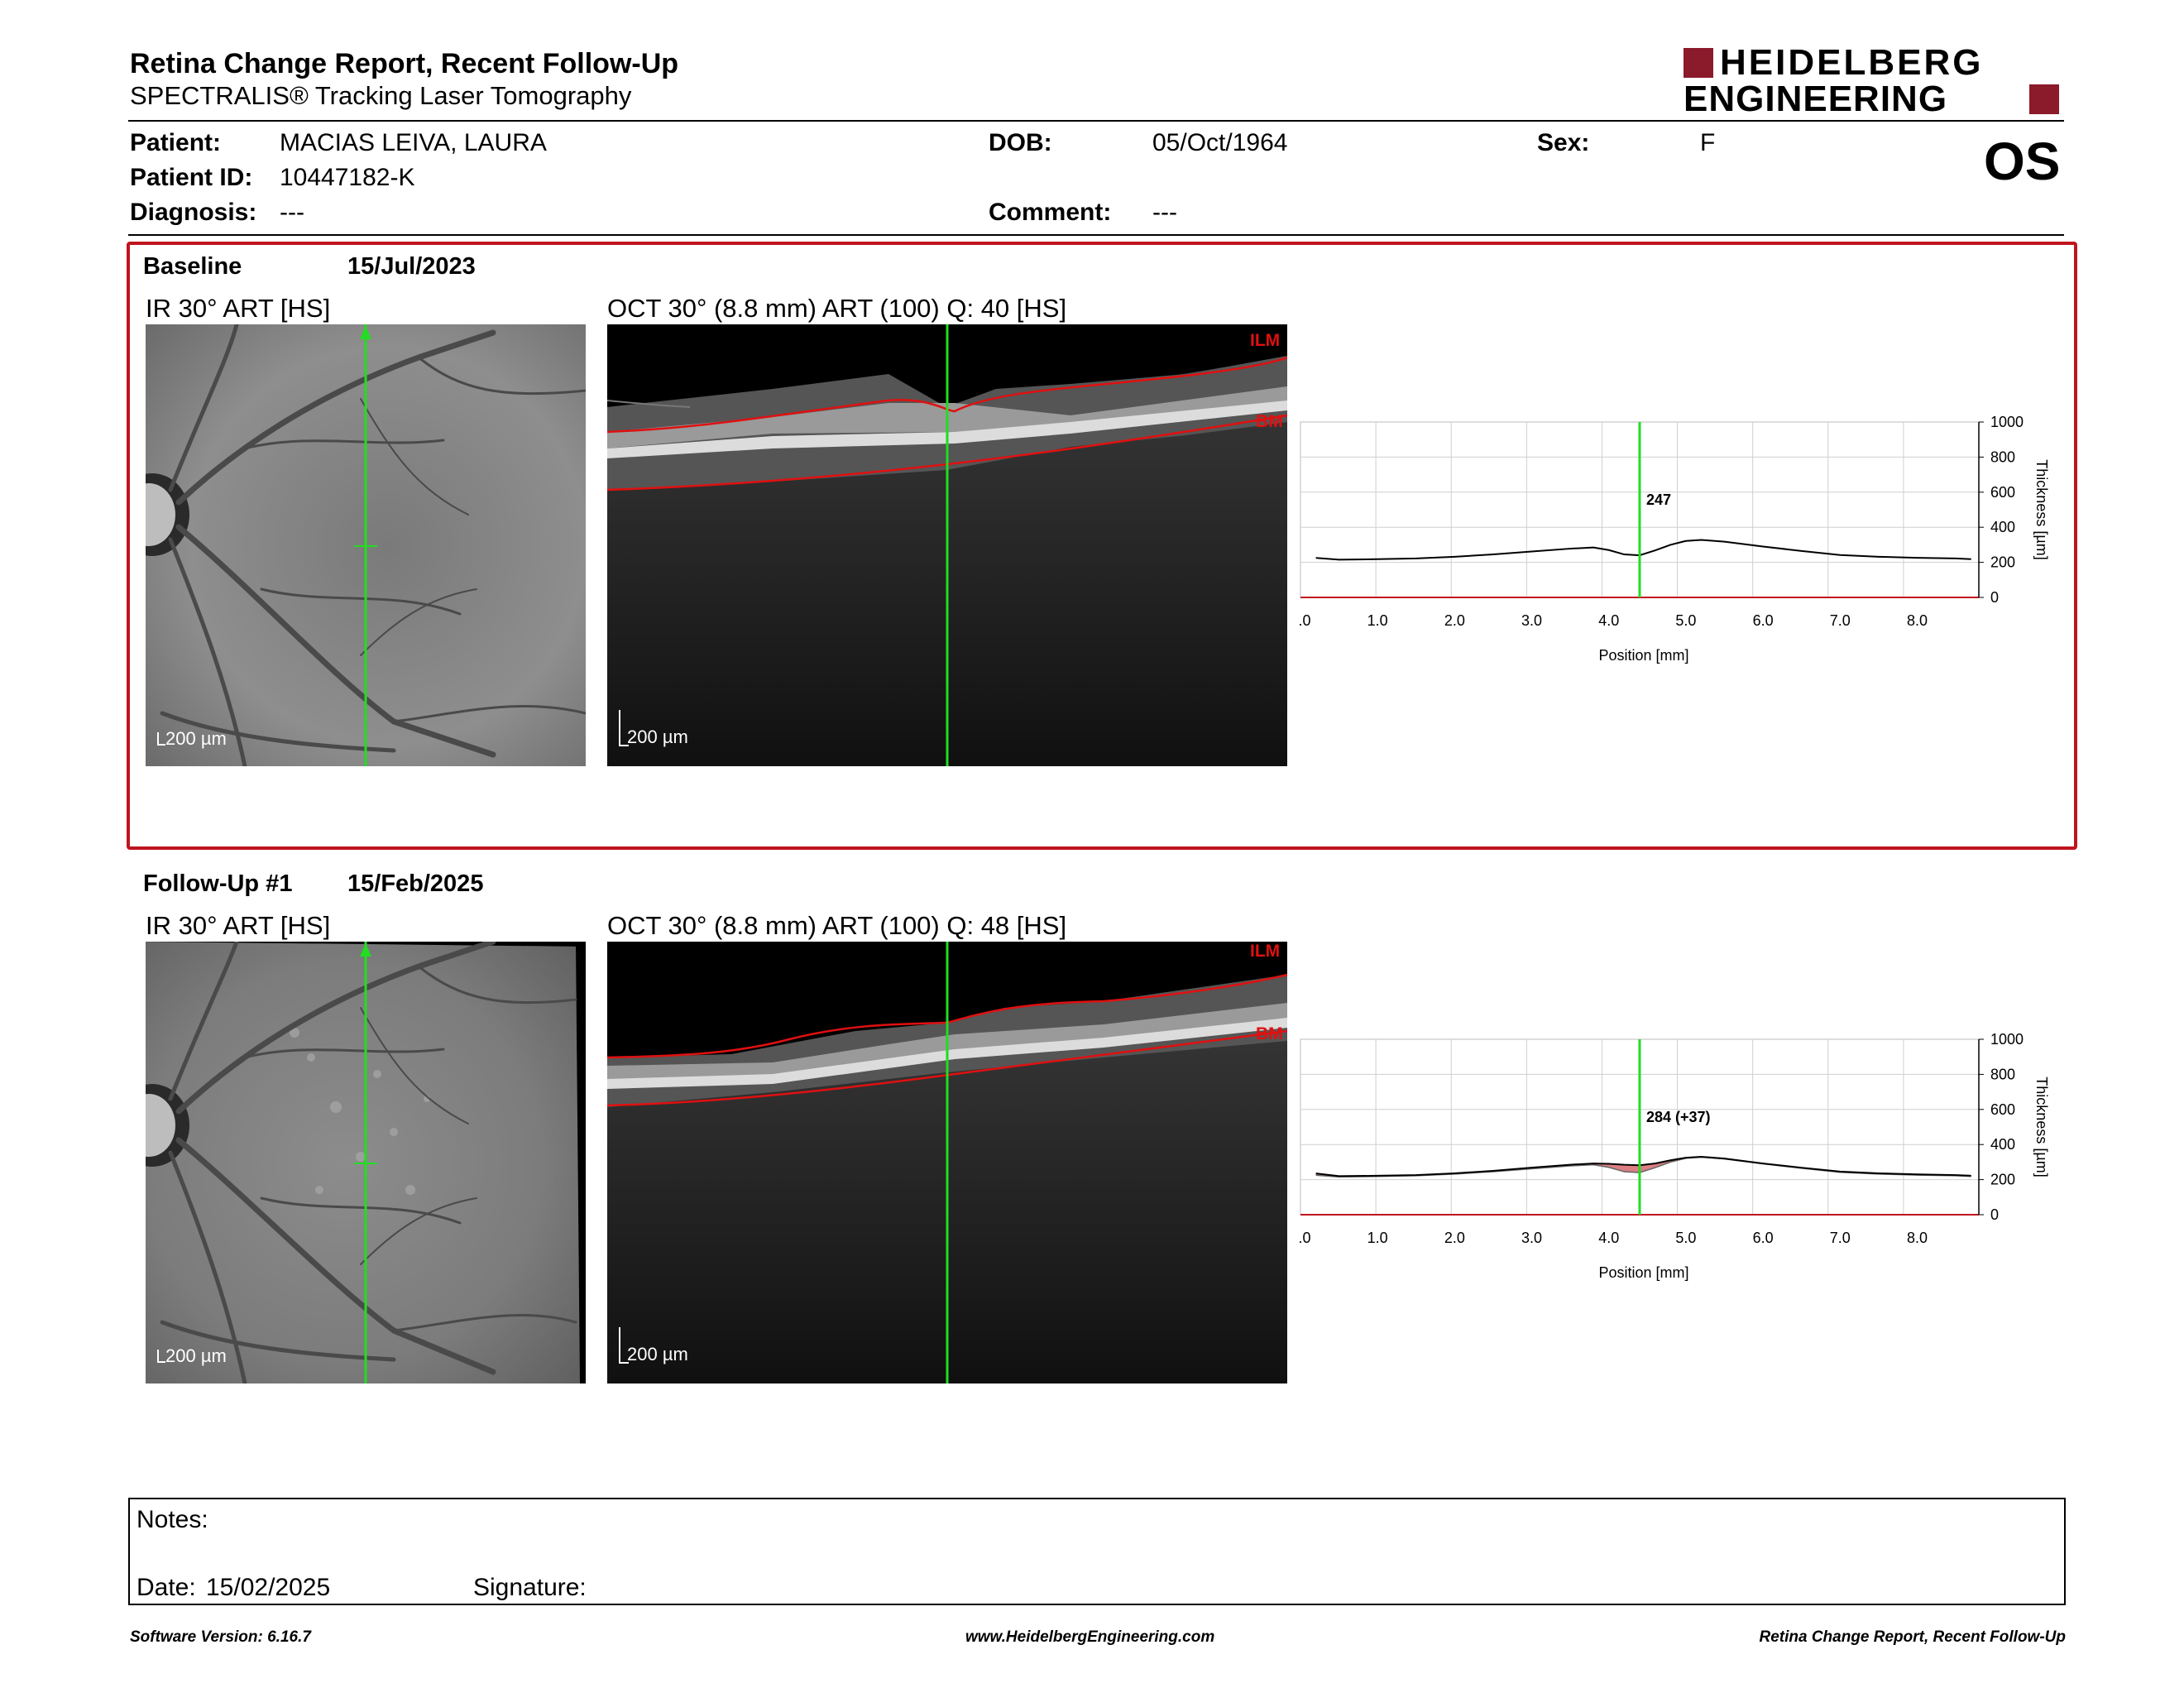 Image resolution: width=2184 pixels, height=1688 pixels. What do you see at coordinates (158, 1356) in the screenshot?
I see `followup-ir-scalebar` at bounding box center [158, 1356].